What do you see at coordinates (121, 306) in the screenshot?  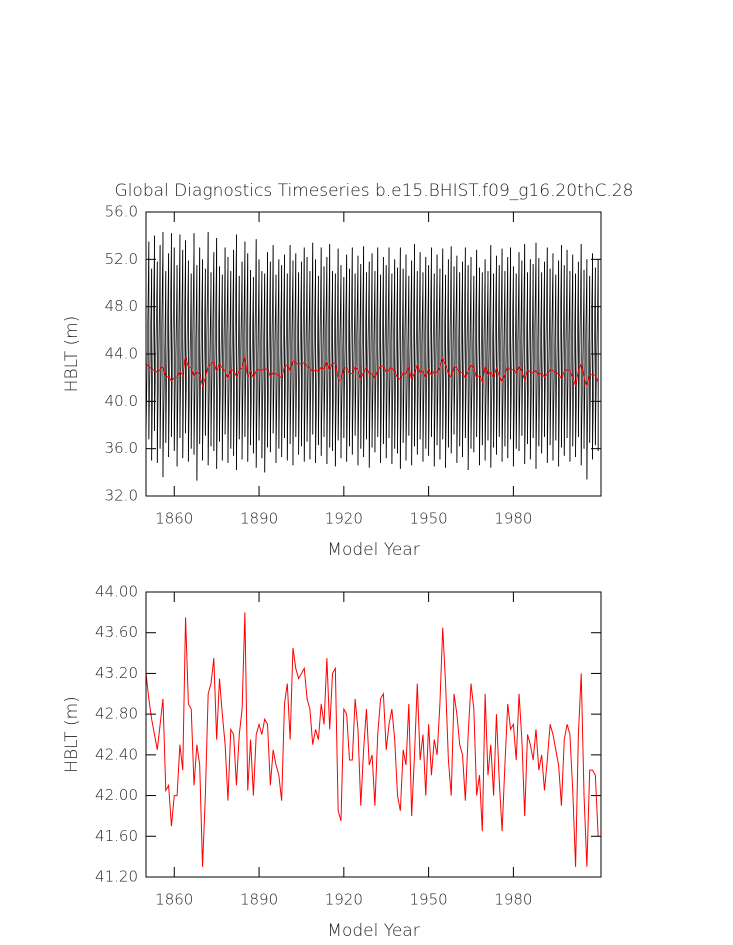 I see `y-tick-label: 48.0` at bounding box center [121, 306].